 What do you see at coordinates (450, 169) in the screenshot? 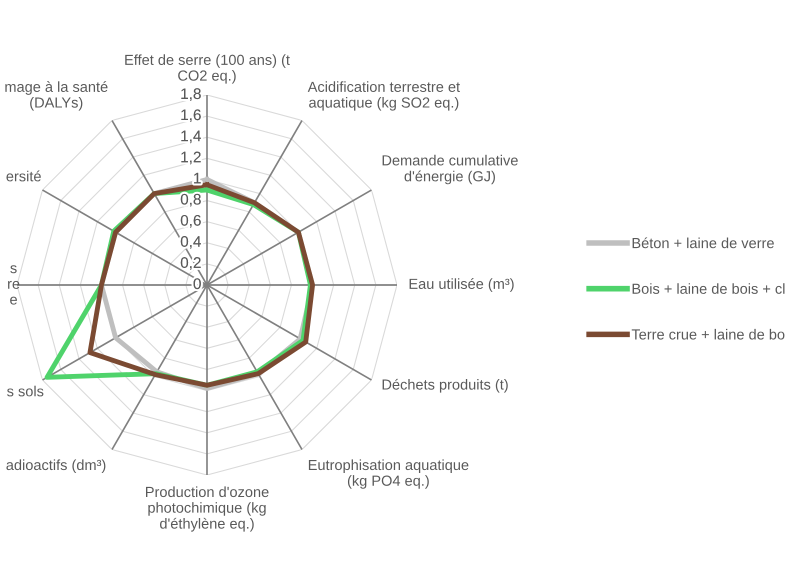
I see `spoke-label: Demande cumulative d'énergie (GJ)` at bounding box center [450, 169].